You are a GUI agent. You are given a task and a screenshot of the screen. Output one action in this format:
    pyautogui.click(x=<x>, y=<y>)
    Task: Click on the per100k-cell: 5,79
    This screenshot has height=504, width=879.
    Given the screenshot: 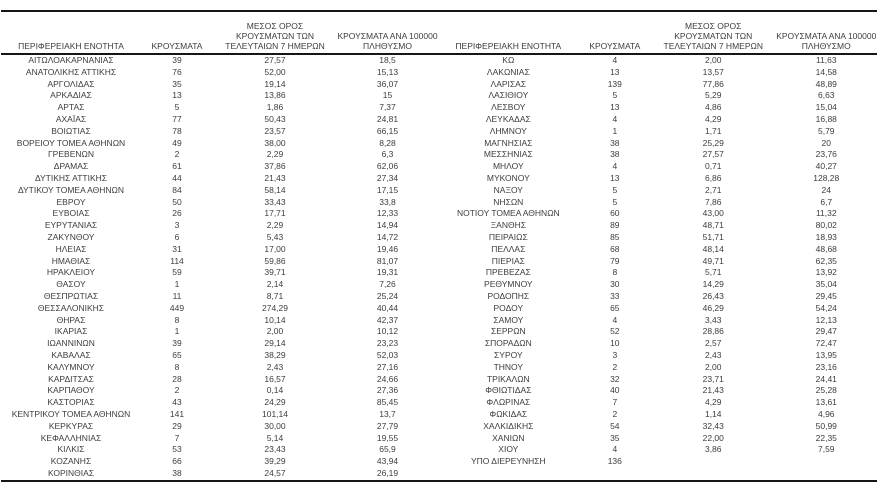 What is the action you would take?
    pyautogui.click(x=826, y=130)
    